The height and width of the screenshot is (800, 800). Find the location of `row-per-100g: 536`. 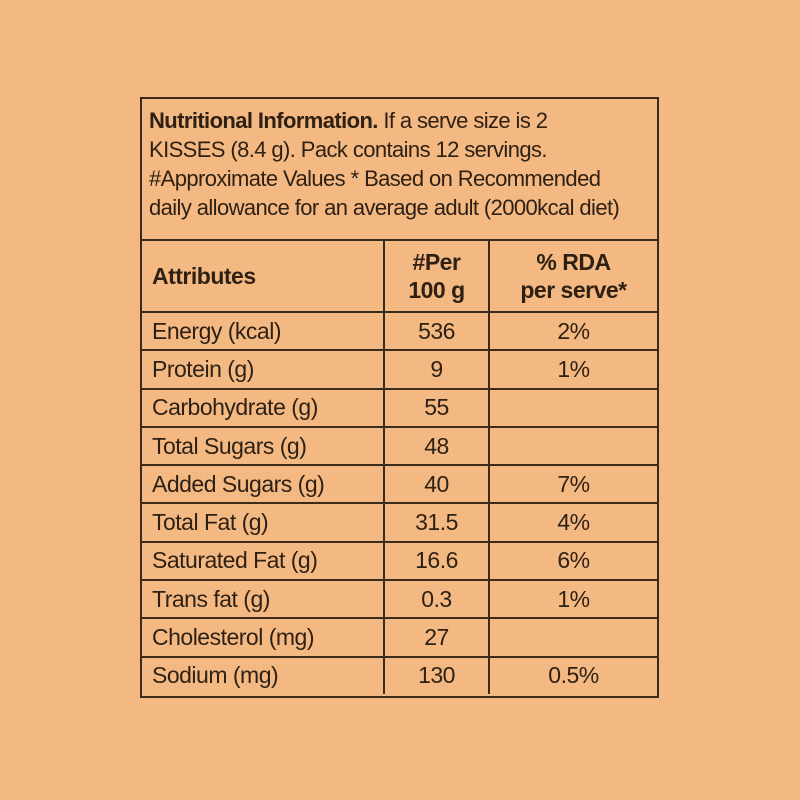

row-per-100g: 536 is located at coordinates (435, 331).